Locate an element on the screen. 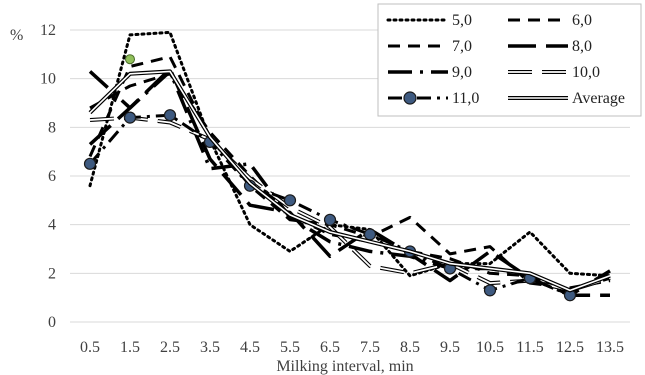  x-tick-label-0: 0.5 is located at coordinates (90, 347).